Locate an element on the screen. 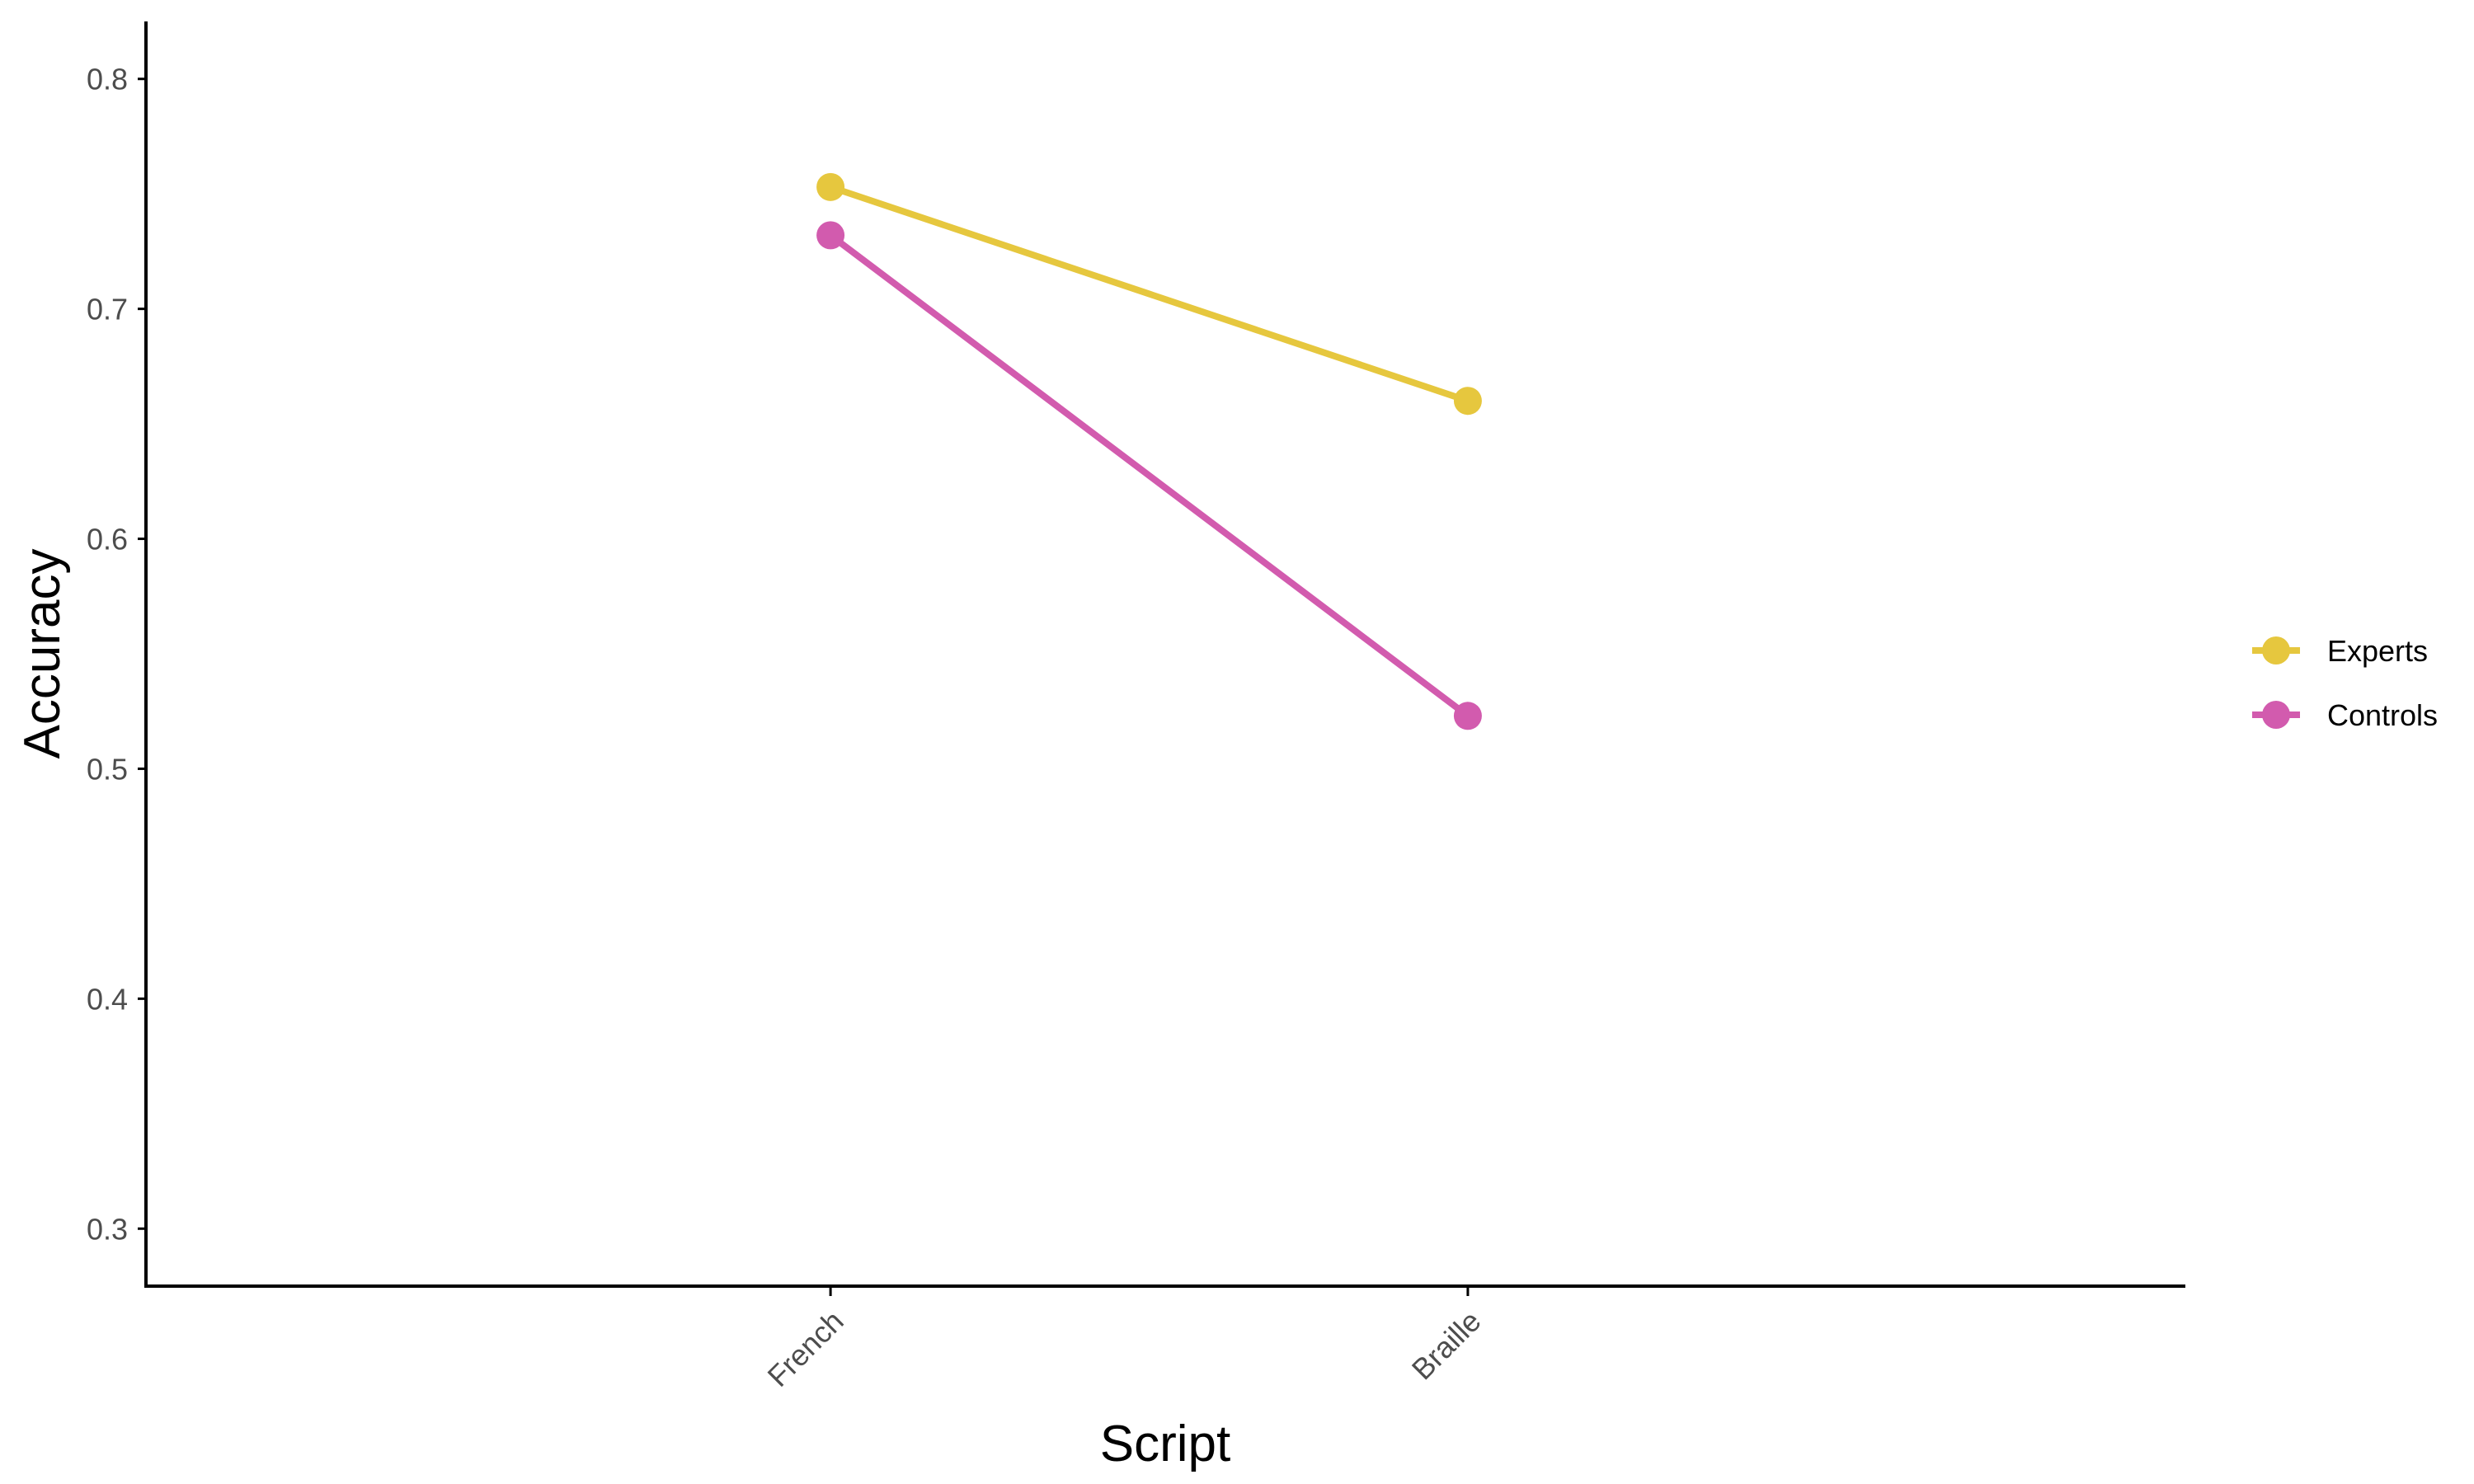 This screenshot has height=1484, width=2474. x-axis-ticks: French Braille is located at coordinates (1124, 1339).